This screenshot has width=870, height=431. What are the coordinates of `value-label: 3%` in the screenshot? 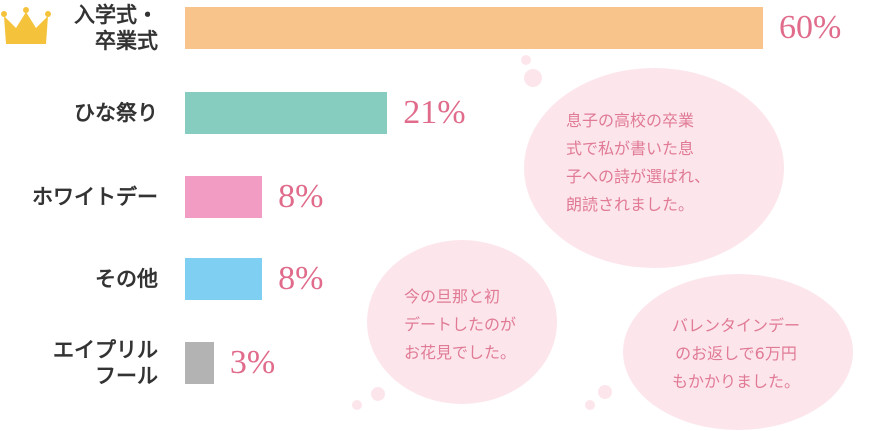 It's located at (252, 362).